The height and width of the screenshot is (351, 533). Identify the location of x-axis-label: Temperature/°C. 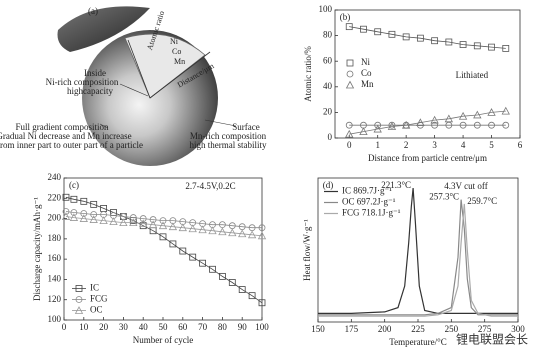
(417, 342).